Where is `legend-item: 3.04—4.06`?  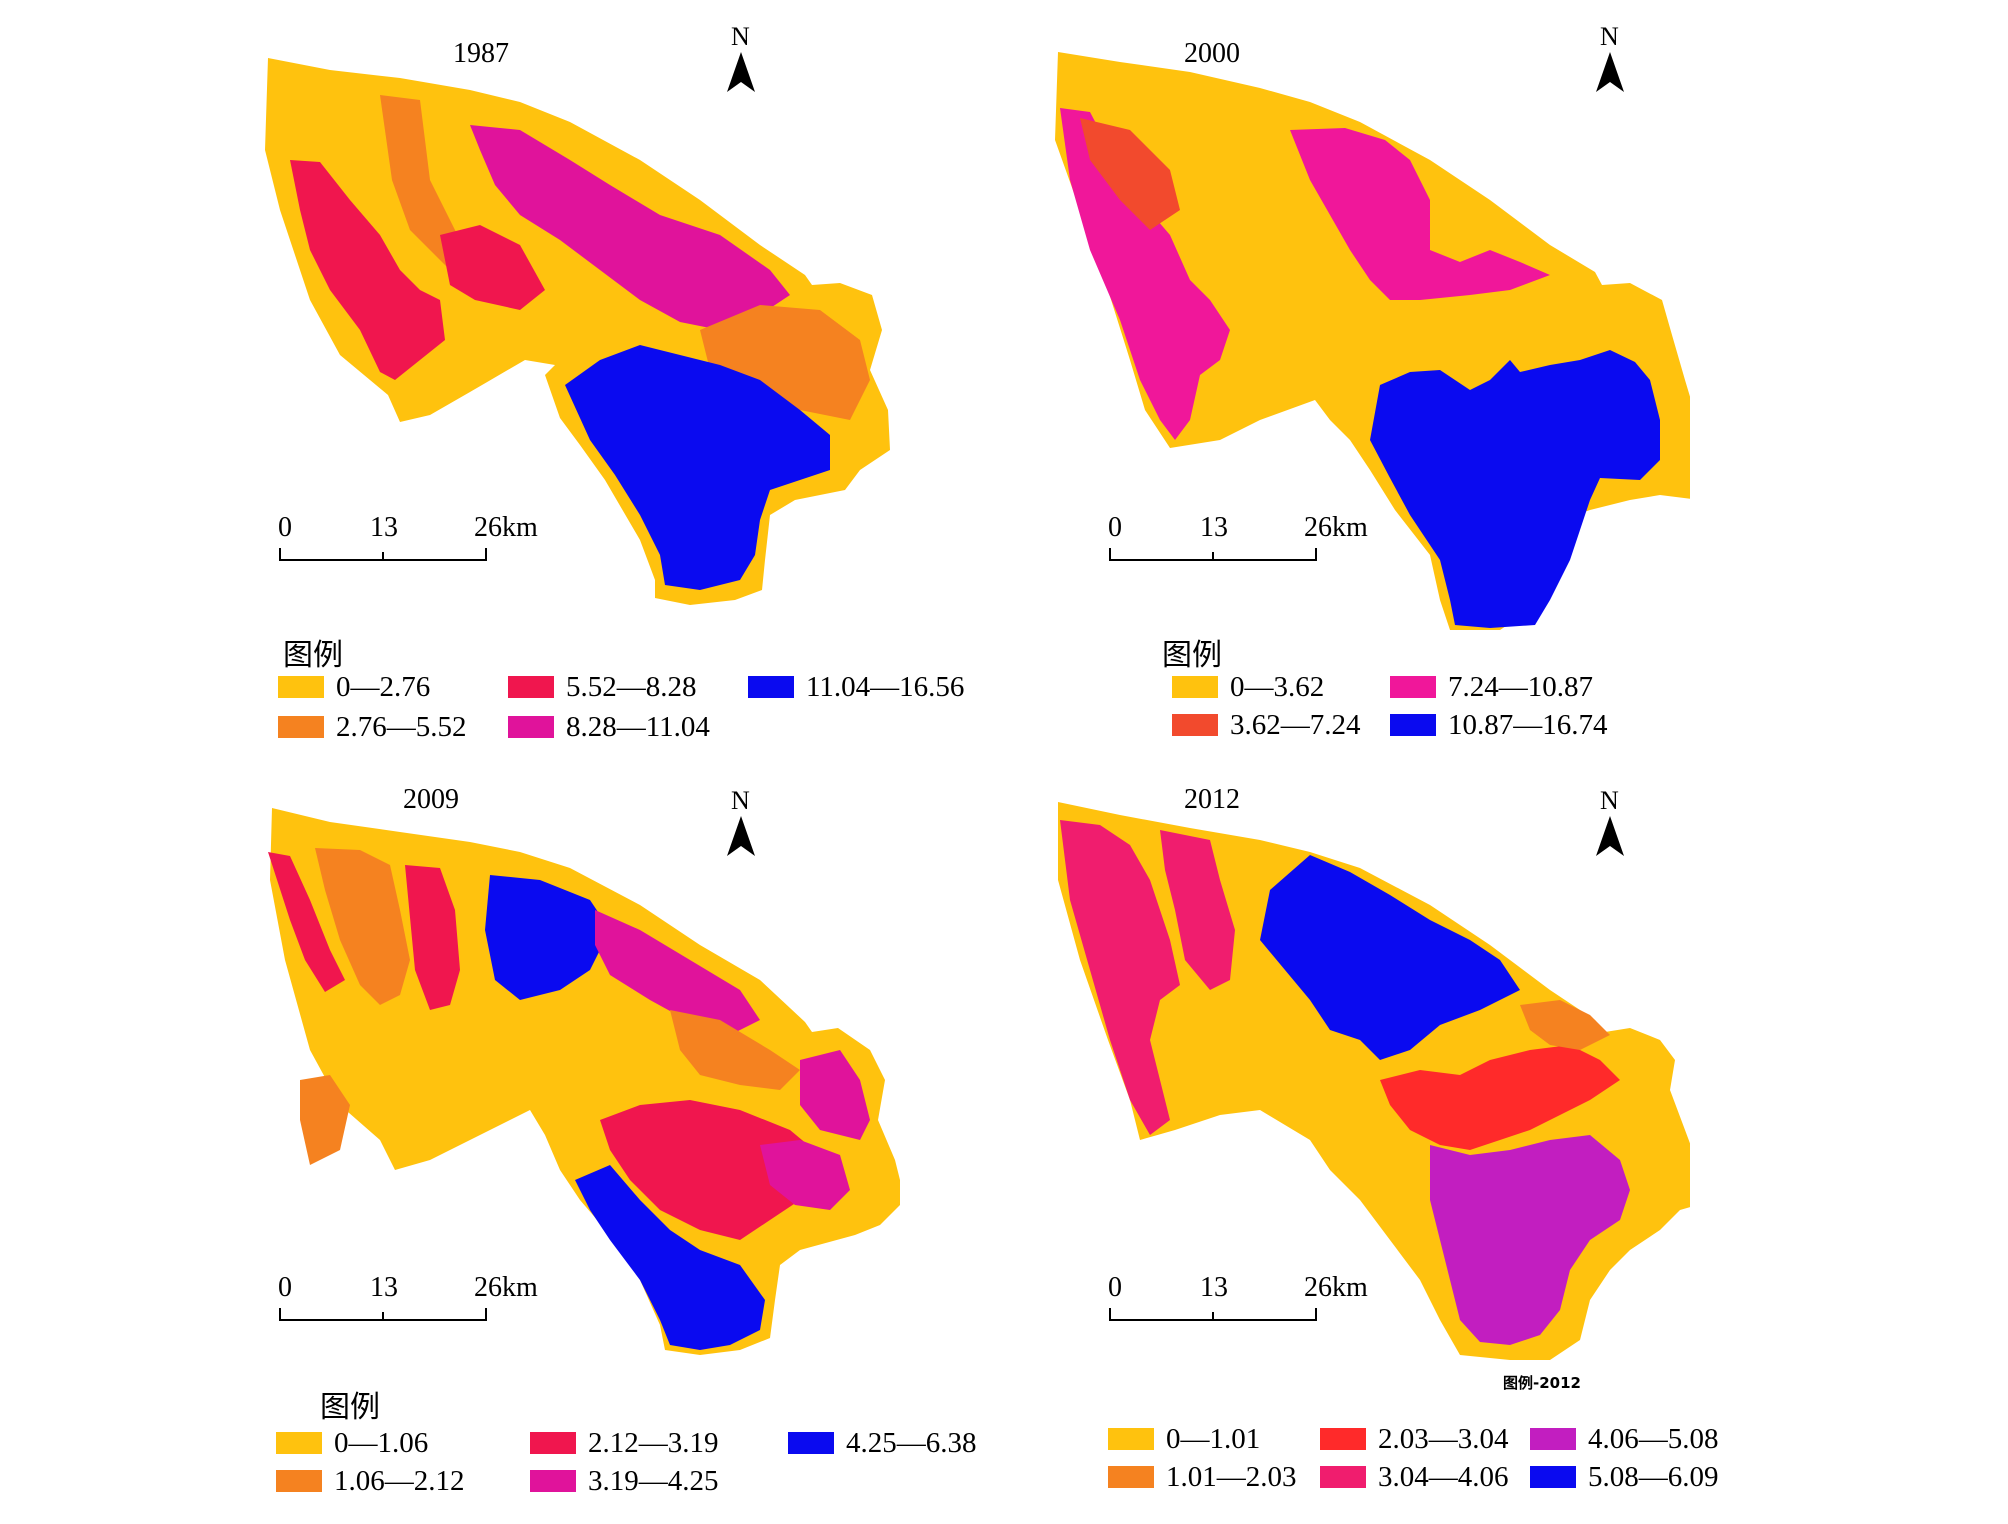
legend-item: 3.04—4.06 is located at coordinates (1414, 1477).